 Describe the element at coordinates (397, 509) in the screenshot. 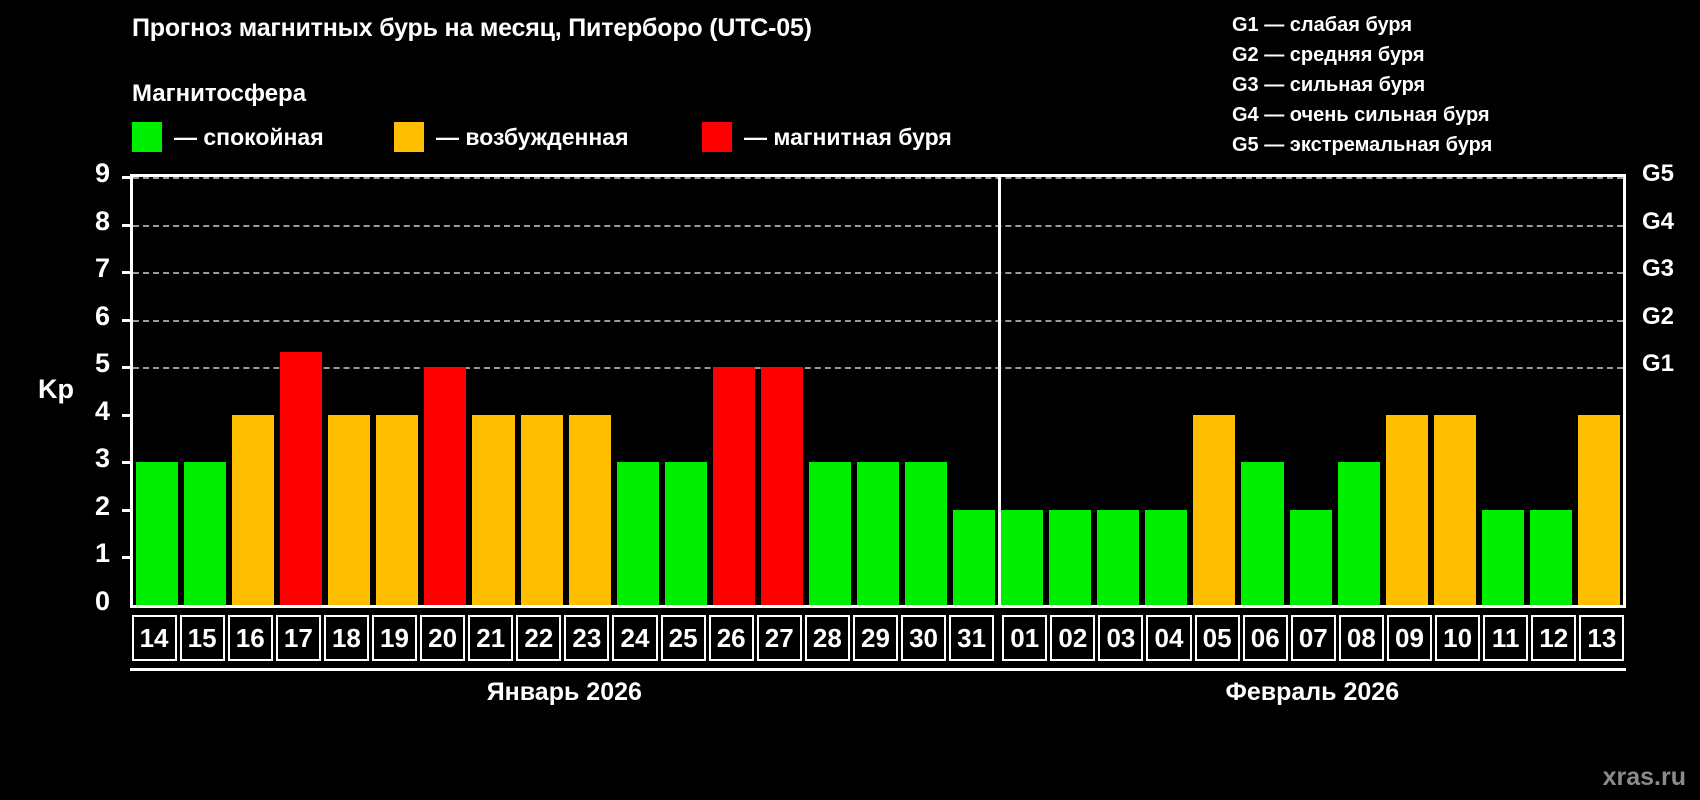

I see `bar-Январь-19` at that location.